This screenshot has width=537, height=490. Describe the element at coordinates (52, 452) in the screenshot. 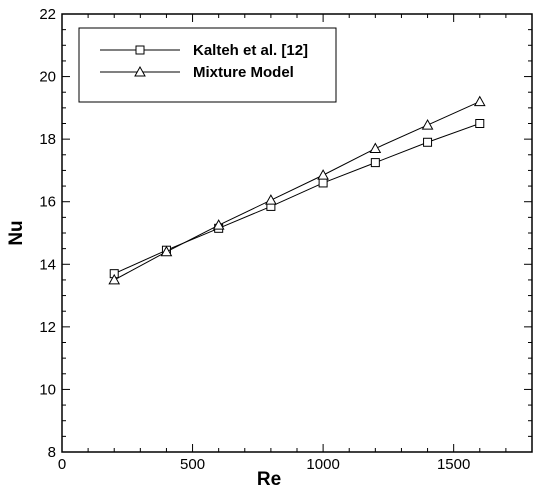

I see `y-tick-label: 8` at that location.